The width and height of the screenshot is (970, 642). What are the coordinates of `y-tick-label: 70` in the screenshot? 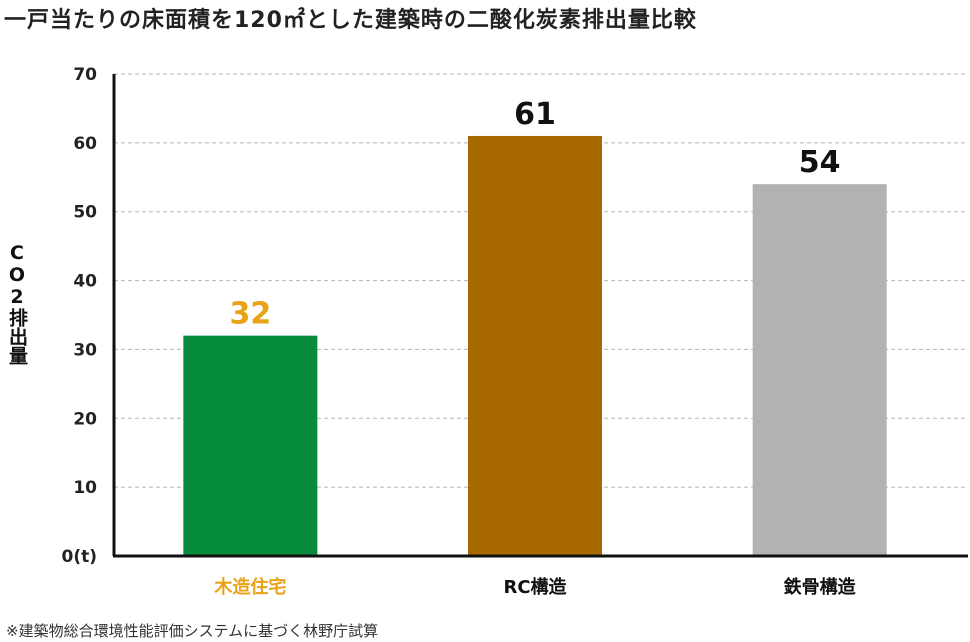 It's located at (85, 75).